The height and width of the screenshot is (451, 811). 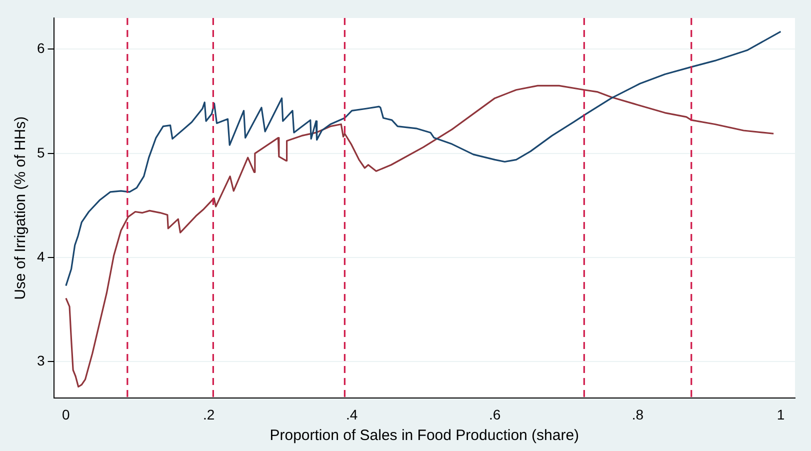 I want to click on x-tick-label: .4, so click(x=352, y=414).